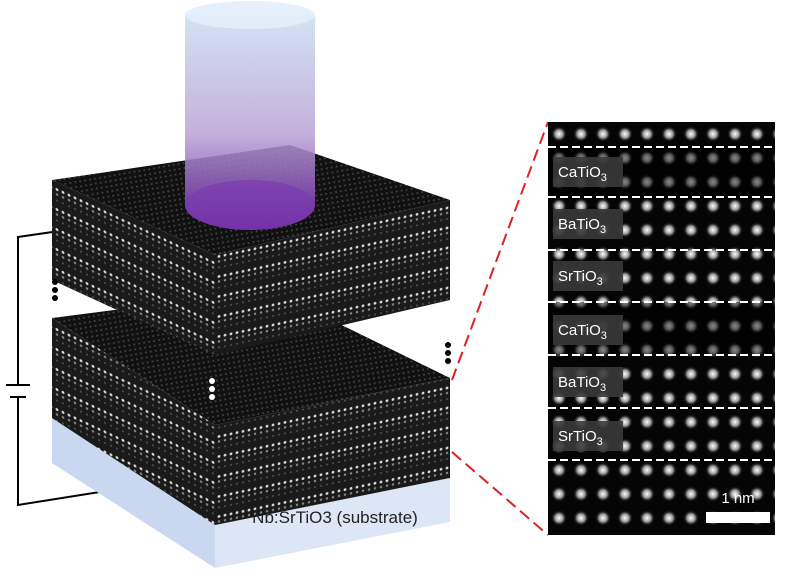  What do you see at coordinates (500, 328) in the screenshot?
I see `zoom-lines` at bounding box center [500, 328].